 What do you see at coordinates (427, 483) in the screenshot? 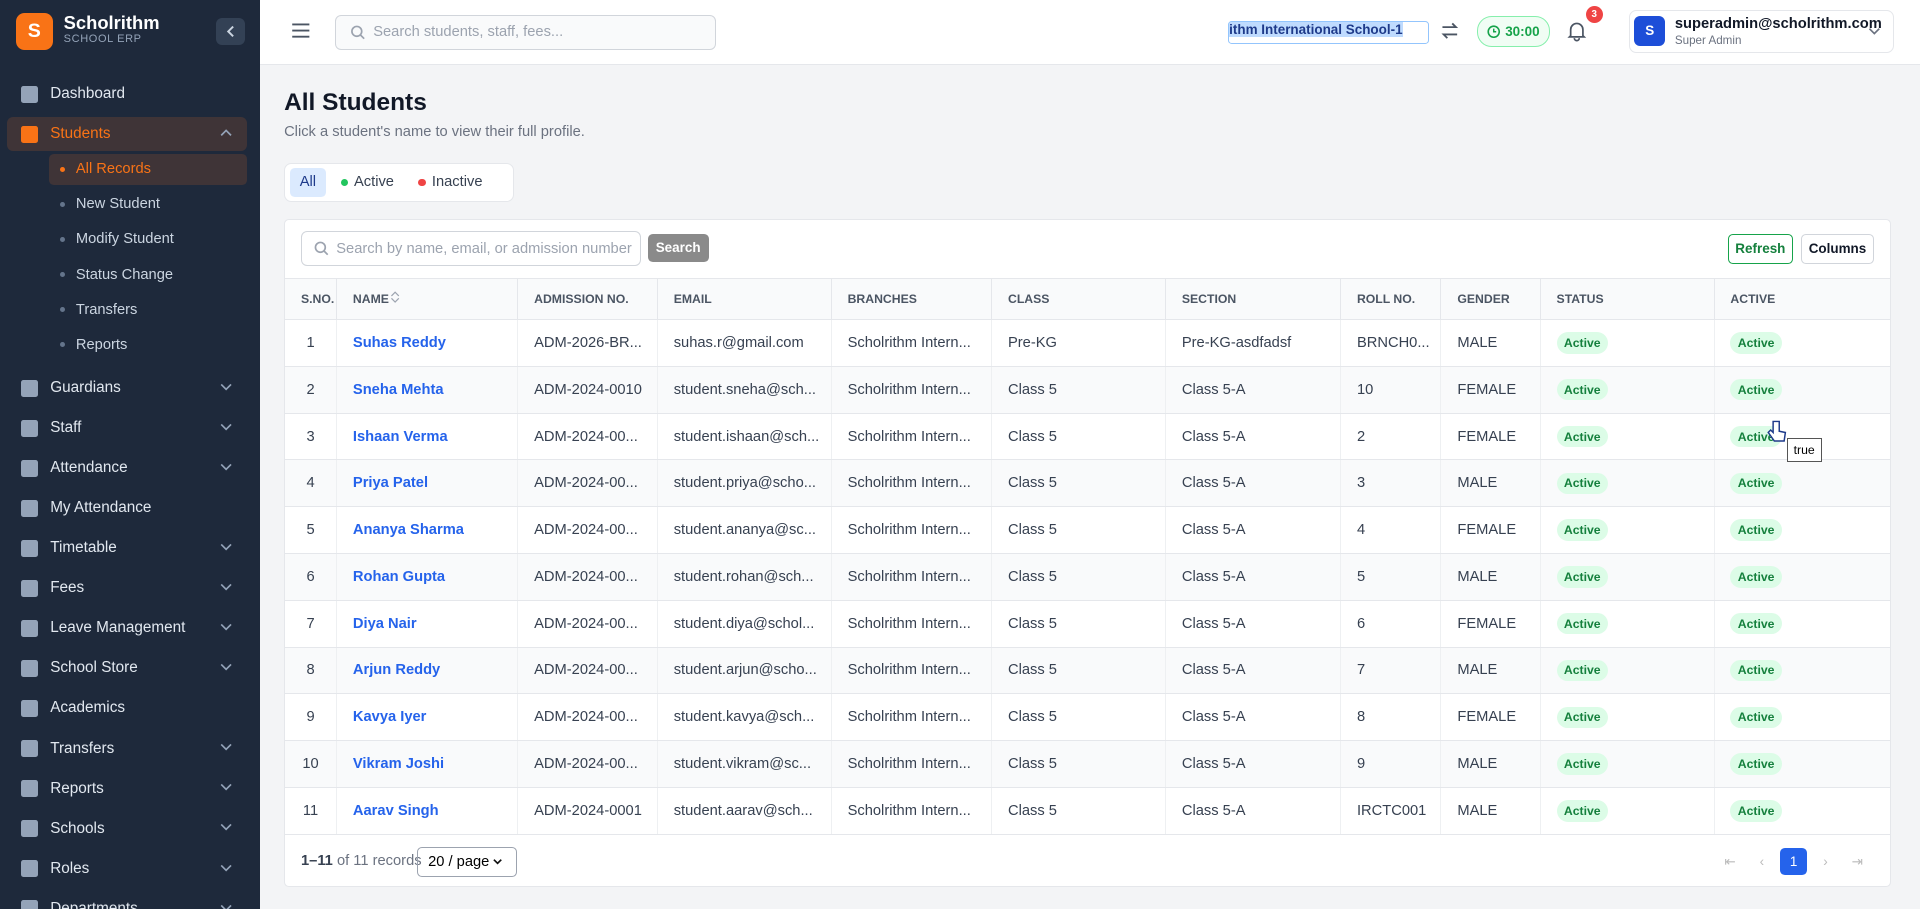
I see `student-name-link: Priya Patel` at bounding box center [427, 483].